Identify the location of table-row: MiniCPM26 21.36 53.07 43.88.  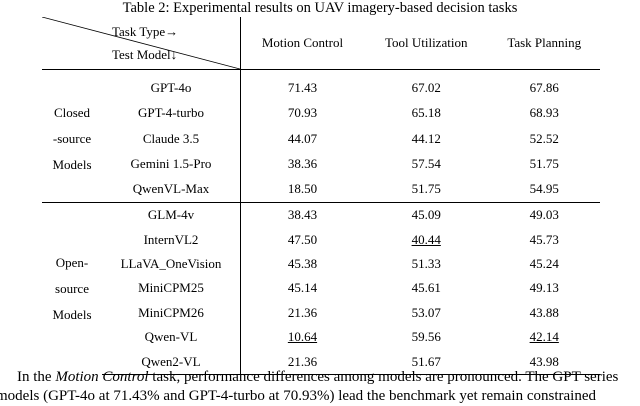
(321, 312).